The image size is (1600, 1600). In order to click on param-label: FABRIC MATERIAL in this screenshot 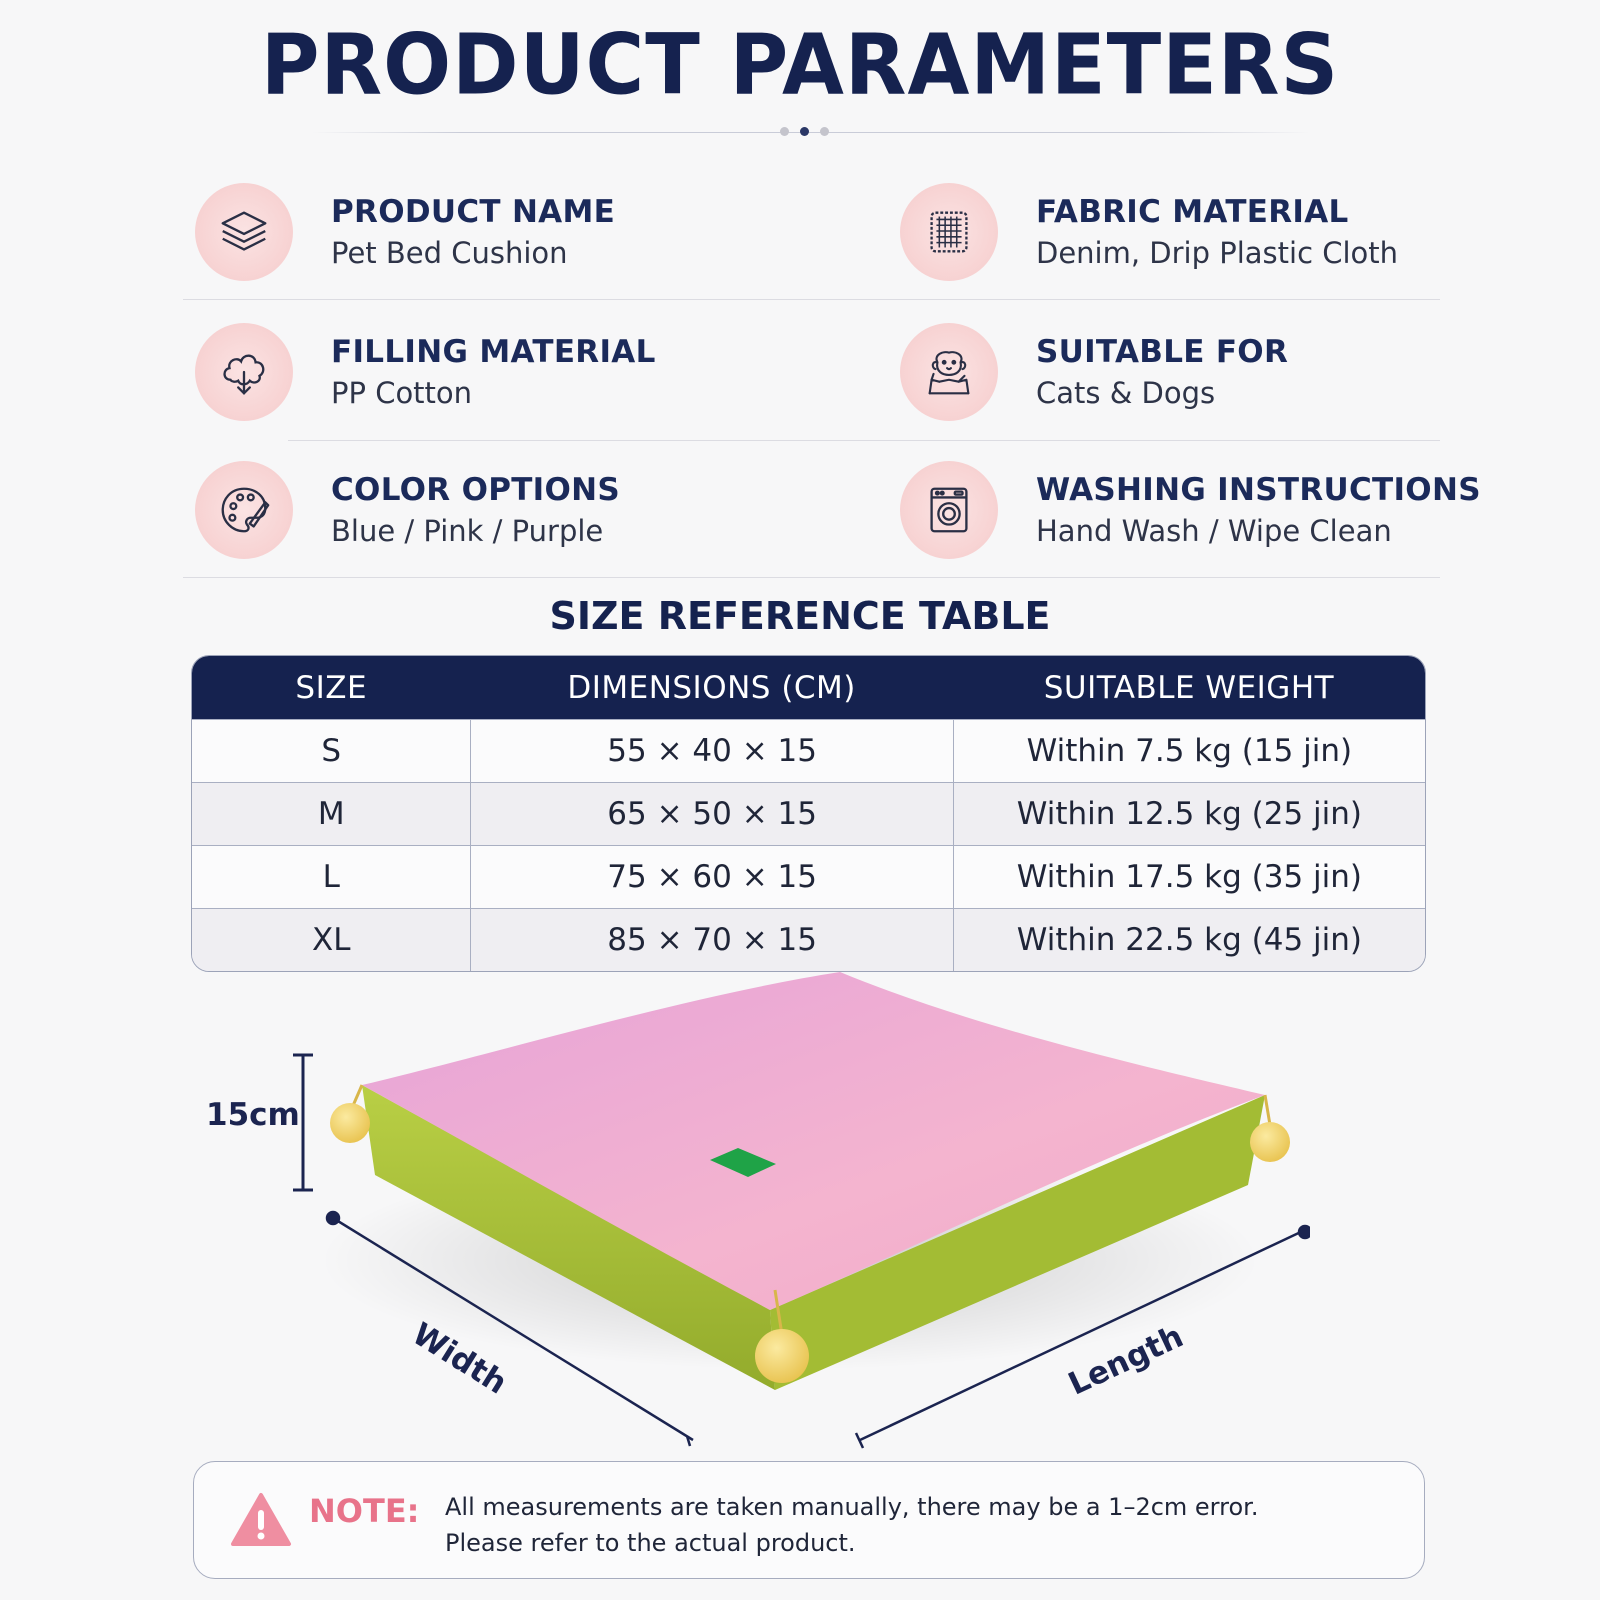, I will do `click(1192, 212)`.